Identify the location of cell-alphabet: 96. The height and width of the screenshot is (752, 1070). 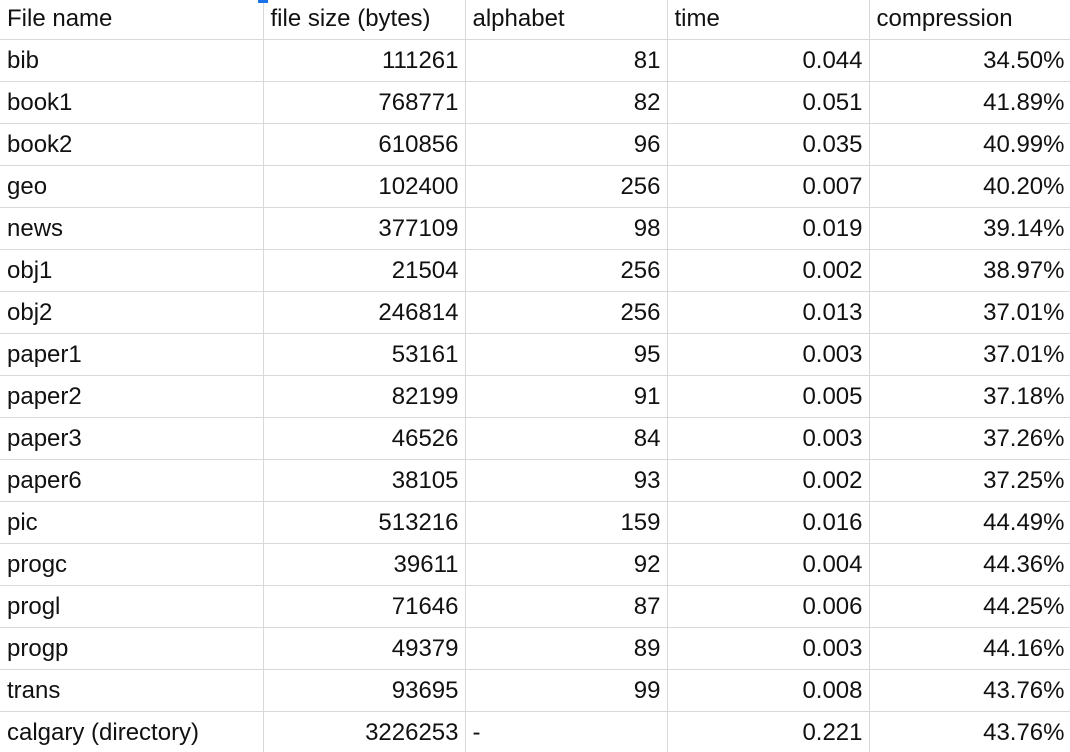
(566, 144).